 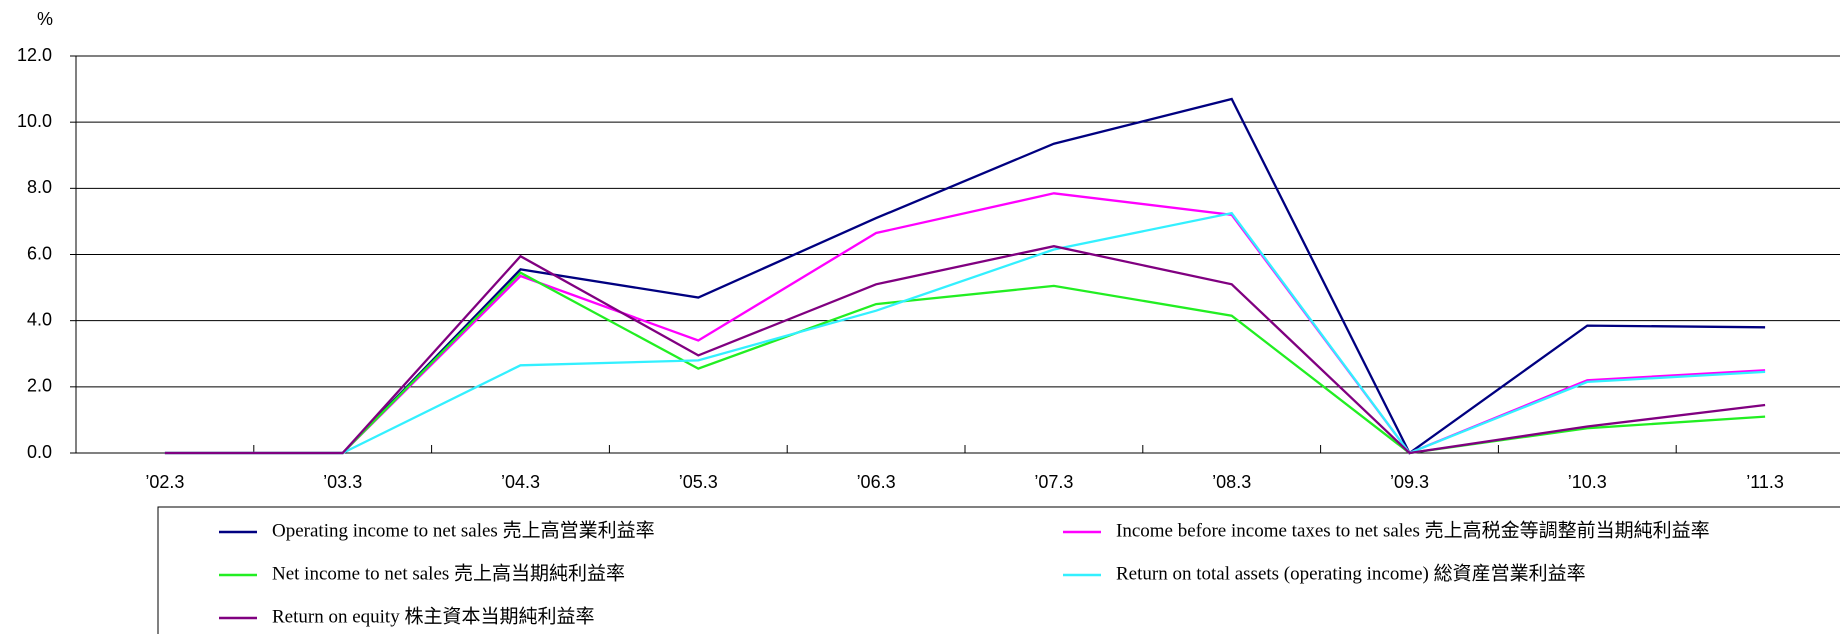 What do you see at coordinates (34, 55) in the screenshot?
I see `y-tick-label: 12.0` at bounding box center [34, 55].